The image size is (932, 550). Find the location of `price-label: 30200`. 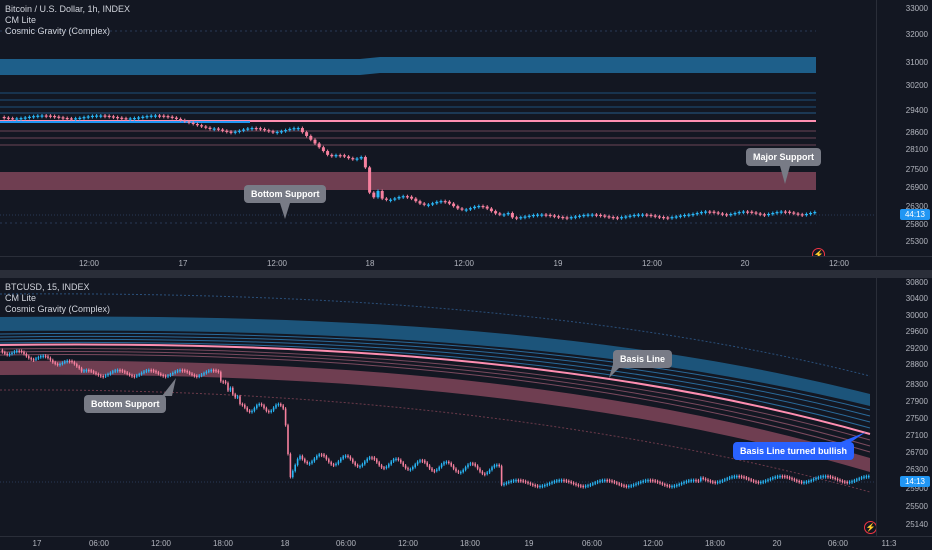

price-label: 30200 is located at coordinates (916, 85).